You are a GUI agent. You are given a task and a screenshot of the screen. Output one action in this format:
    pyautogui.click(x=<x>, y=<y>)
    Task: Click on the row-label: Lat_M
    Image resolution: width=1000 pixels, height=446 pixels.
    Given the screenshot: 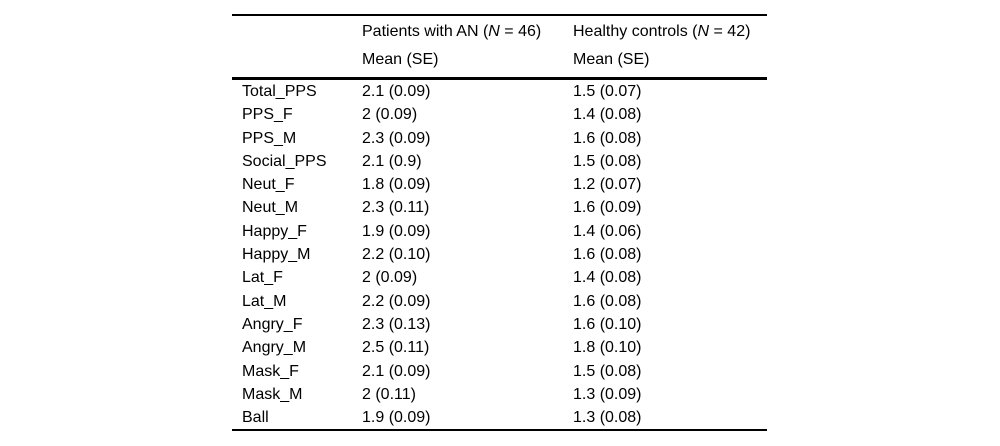 What is the action you would take?
    pyautogui.click(x=264, y=301)
    